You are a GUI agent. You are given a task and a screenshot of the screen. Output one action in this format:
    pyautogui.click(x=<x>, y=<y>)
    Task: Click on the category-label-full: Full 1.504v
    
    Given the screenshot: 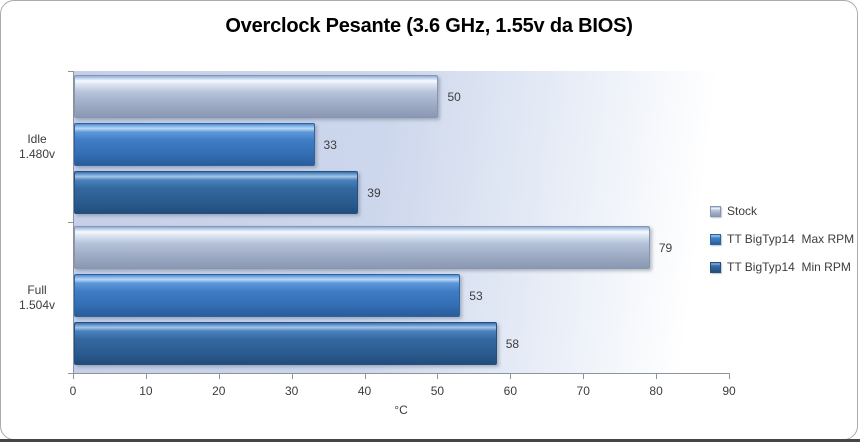 What is the action you would take?
    pyautogui.click(x=37, y=298)
    